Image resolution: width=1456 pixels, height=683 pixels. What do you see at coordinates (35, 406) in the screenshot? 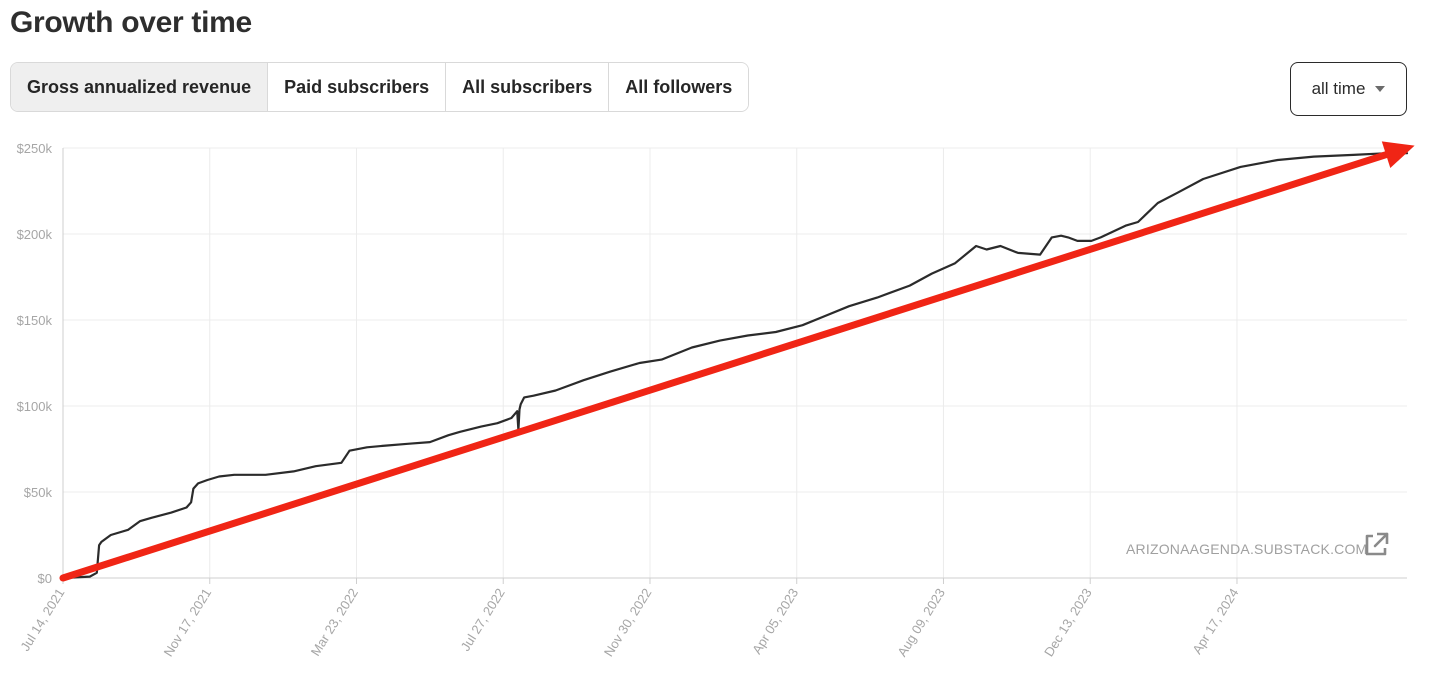
I see `y-tick-label: $100k` at bounding box center [35, 406].